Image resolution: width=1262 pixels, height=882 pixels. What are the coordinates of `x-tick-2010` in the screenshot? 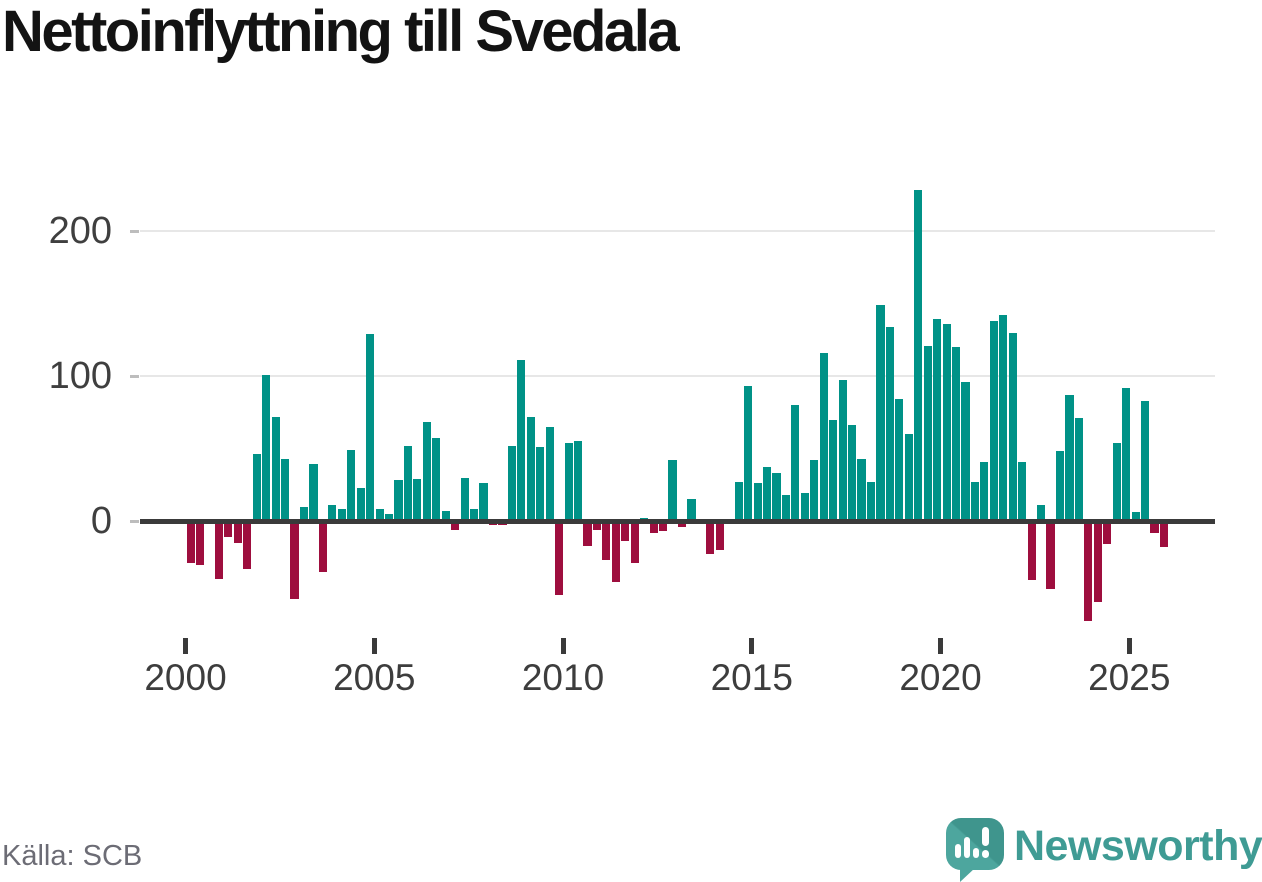 It's located at (563, 646).